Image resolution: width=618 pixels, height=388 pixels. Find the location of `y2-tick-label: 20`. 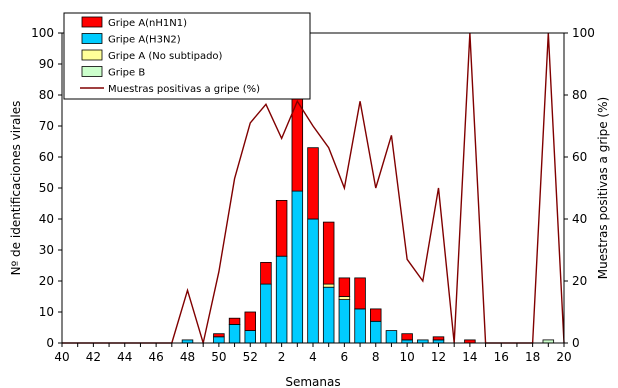

y2-tick-label: 20 is located at coordinates (579, 281).